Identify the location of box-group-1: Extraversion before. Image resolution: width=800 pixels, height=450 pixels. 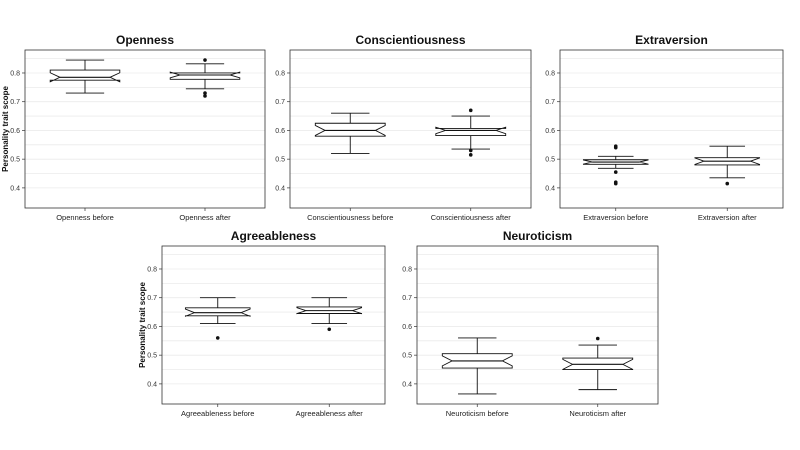
(615, 183).